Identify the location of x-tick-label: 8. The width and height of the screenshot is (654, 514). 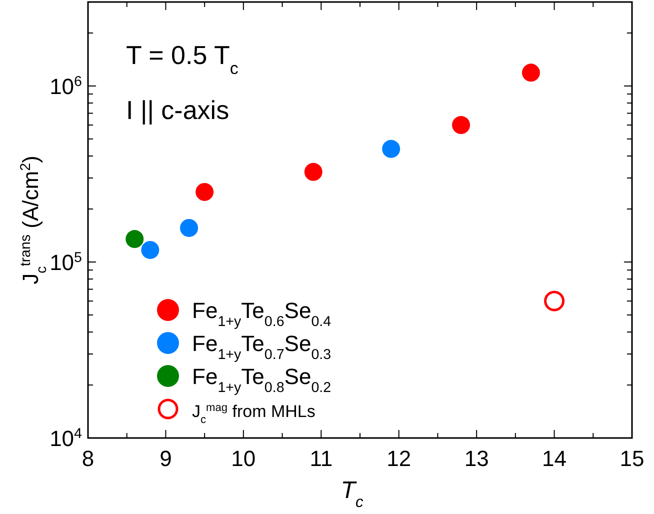
(88, 458).